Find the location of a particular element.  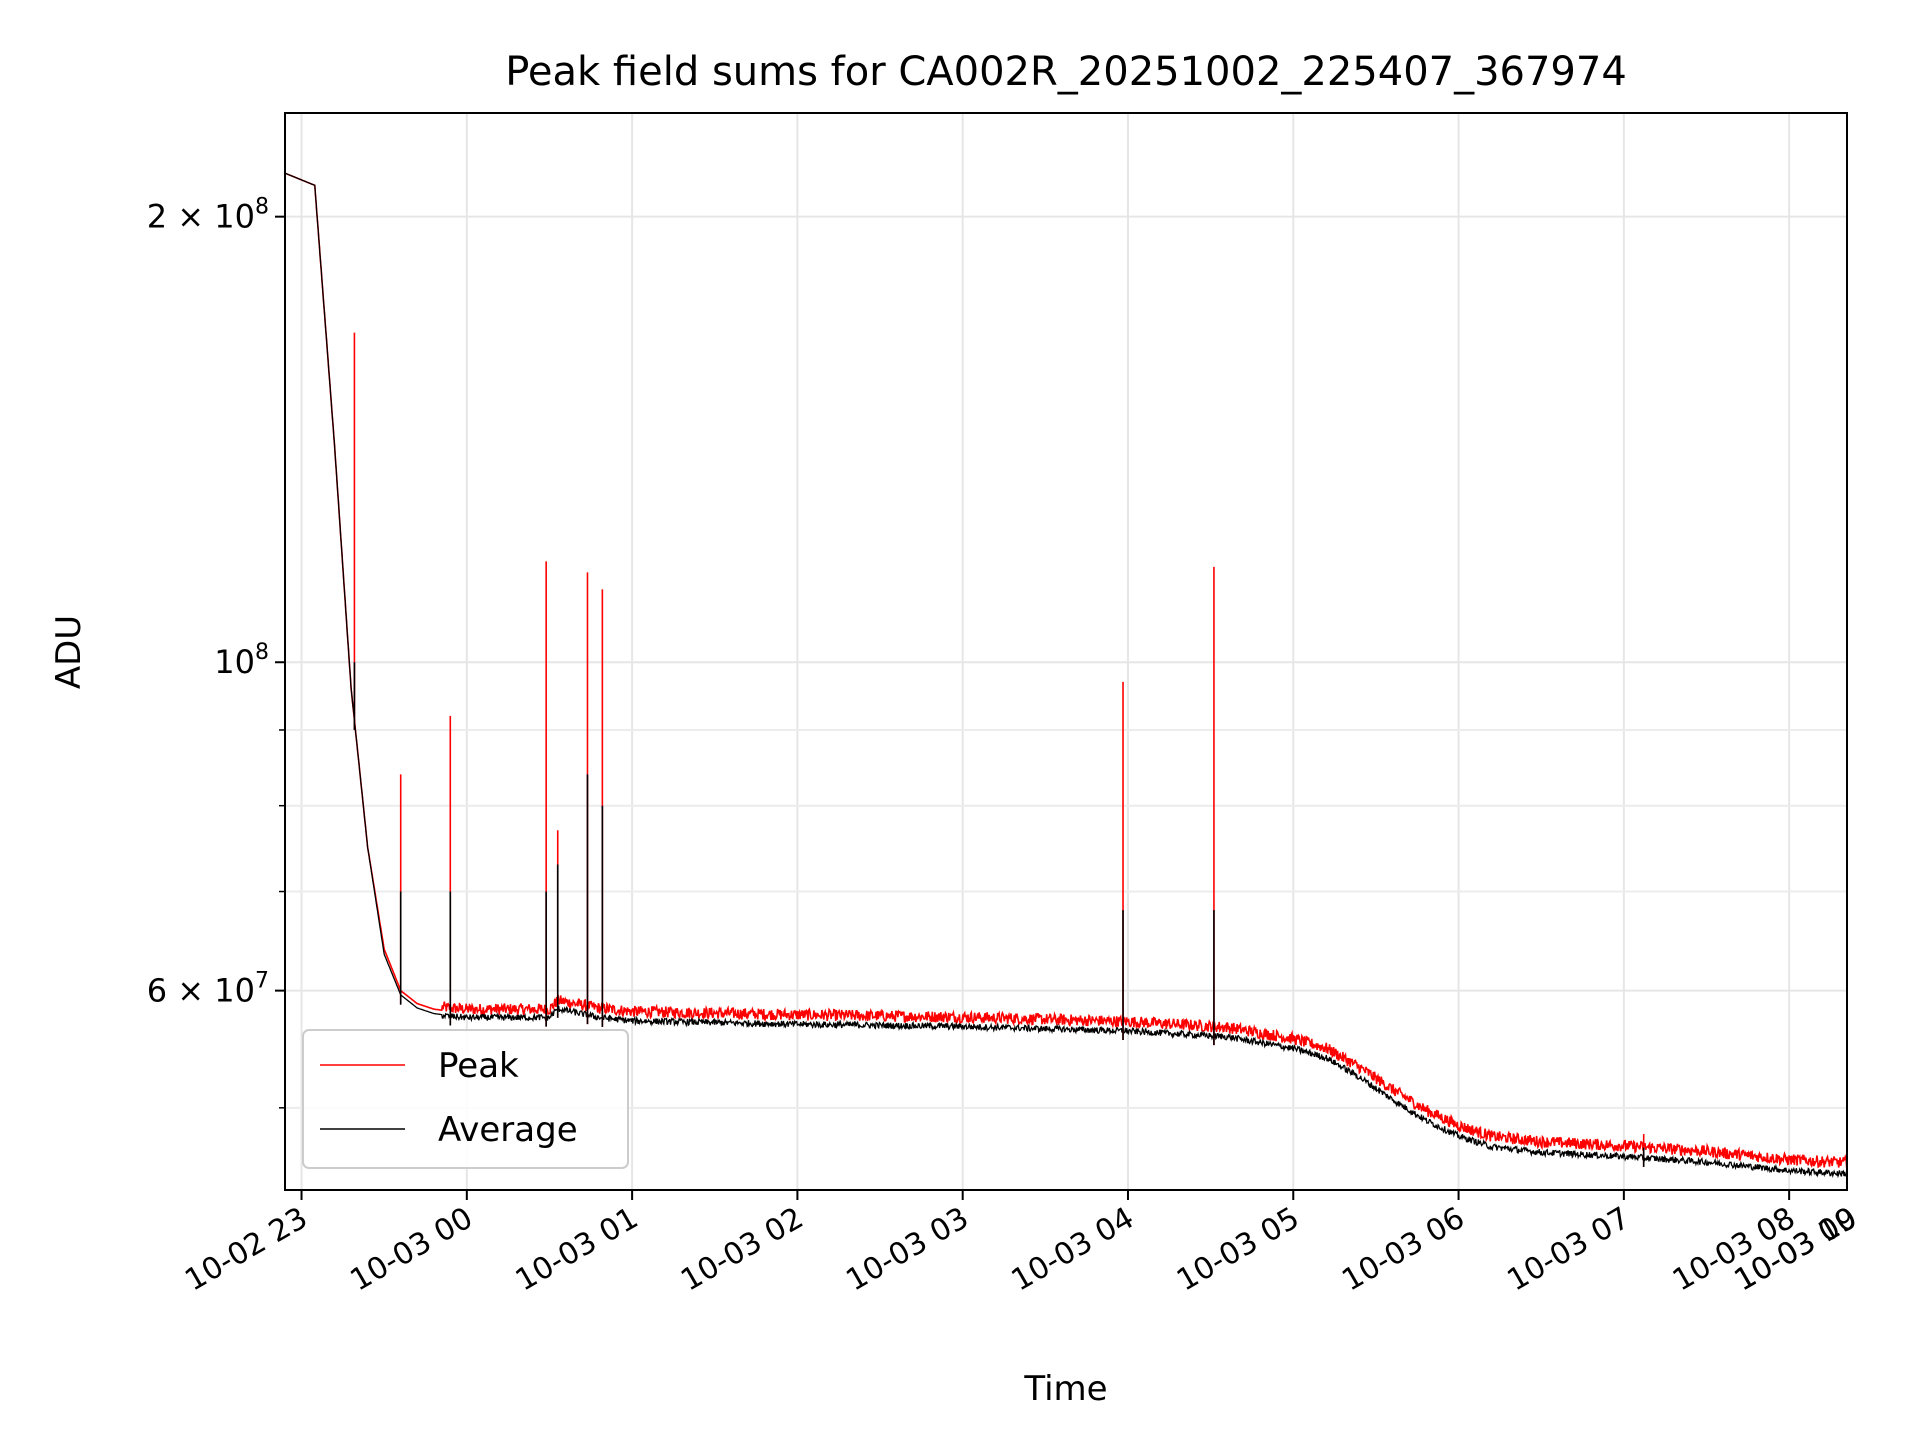

y-tick-mantissa: 2 × 10 is located at coordinates (201, 217).